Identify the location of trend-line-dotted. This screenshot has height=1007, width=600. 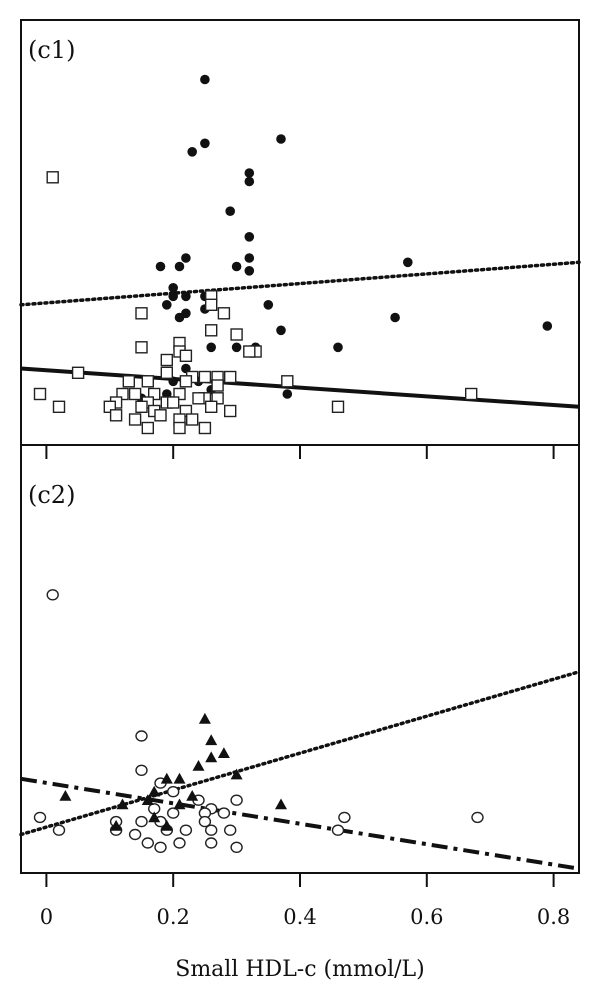
(300, 283).